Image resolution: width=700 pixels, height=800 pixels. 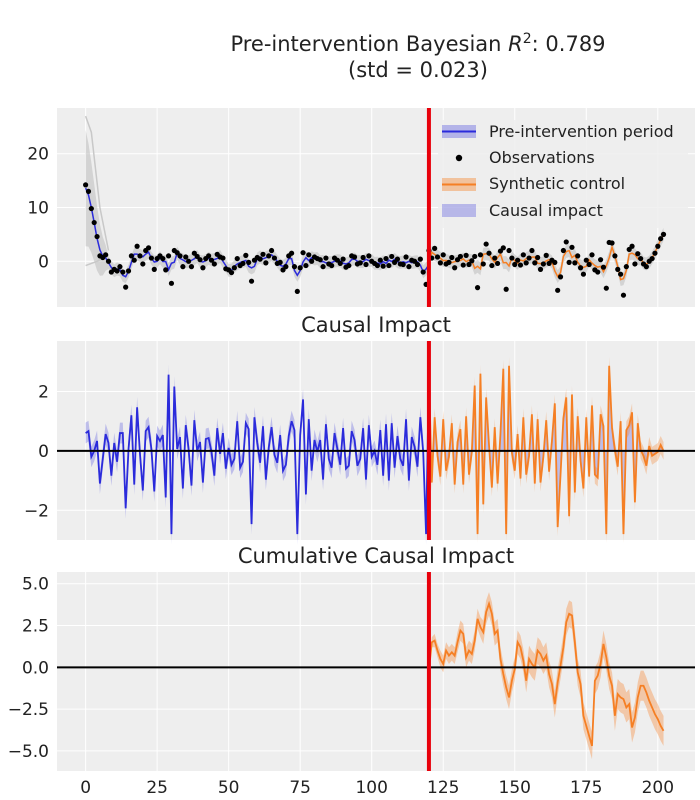 I want to click on figure-title-line1: Pre-intervention Bayesian R2: 0.789, so click(x=417, y=43).